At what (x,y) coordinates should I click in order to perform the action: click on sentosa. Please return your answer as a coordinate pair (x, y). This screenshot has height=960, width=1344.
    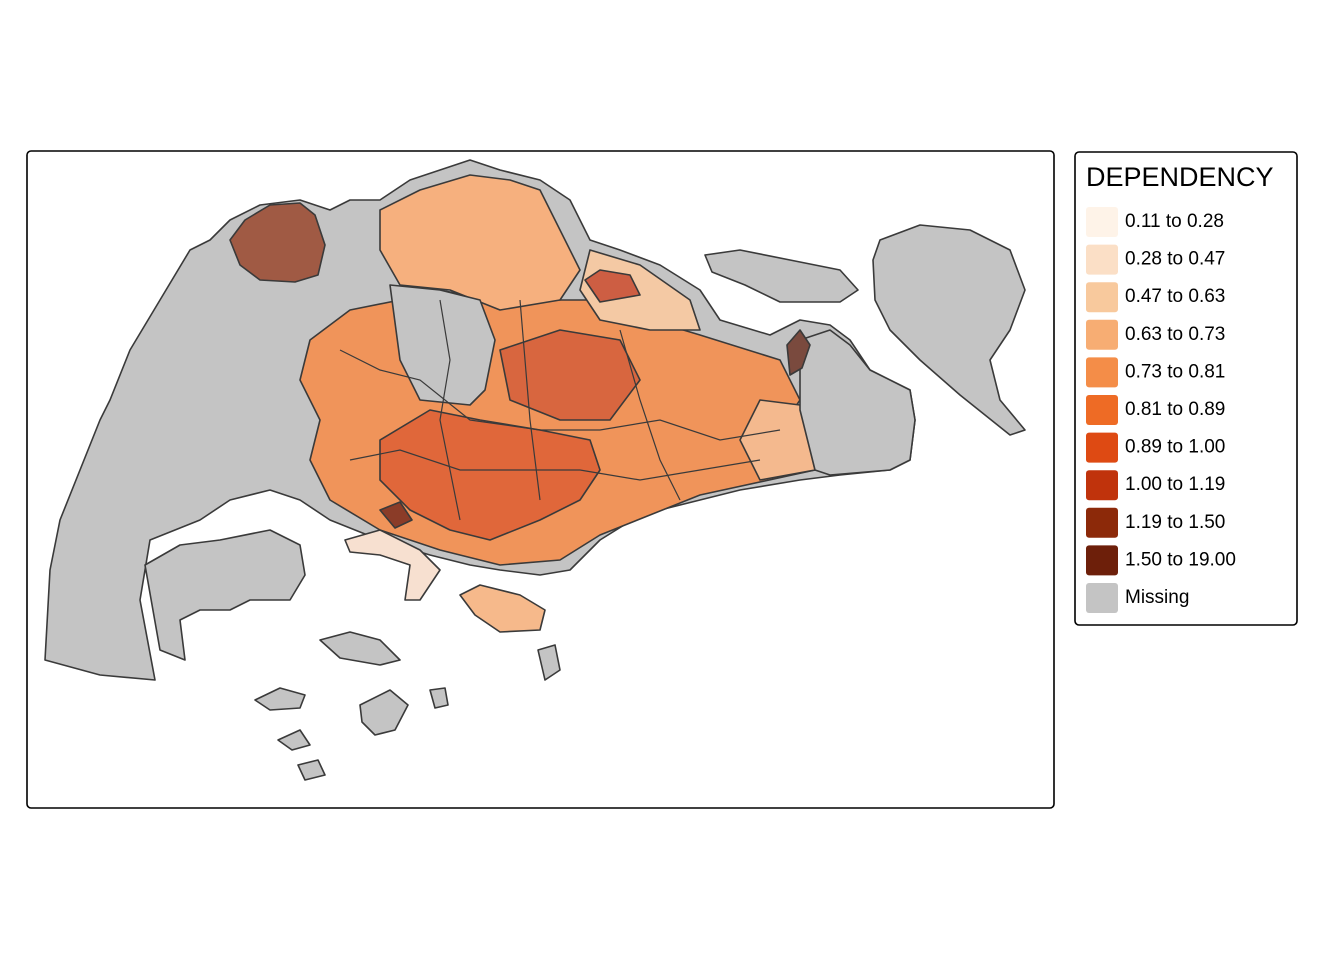
    Looking at the image, I should click on (502, 608).